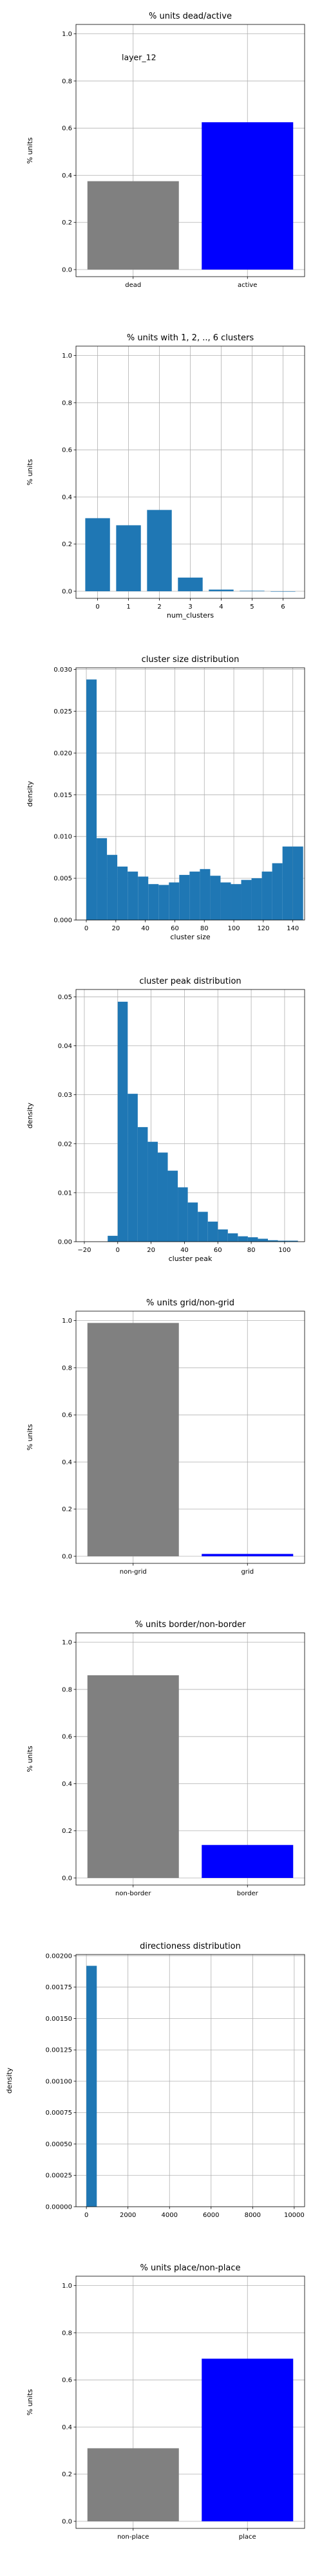 This screenshot has height=2576, width=322. I want to click on y-tick-label: 0.00075, so click(59, 2113).